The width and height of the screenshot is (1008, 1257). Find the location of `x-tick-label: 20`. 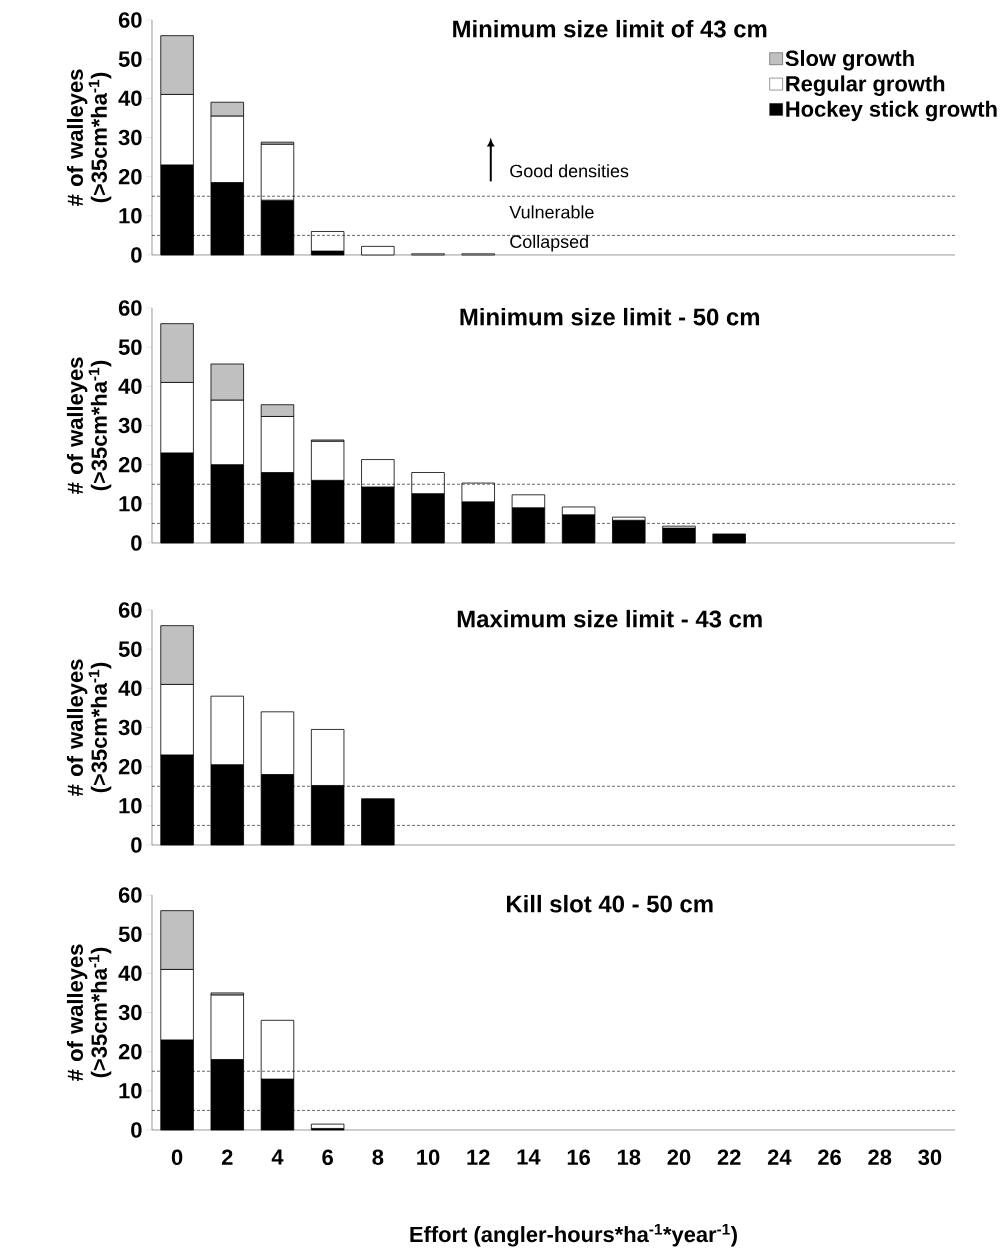

x-tick-label: 20 is located at coordinates (679, 1157).